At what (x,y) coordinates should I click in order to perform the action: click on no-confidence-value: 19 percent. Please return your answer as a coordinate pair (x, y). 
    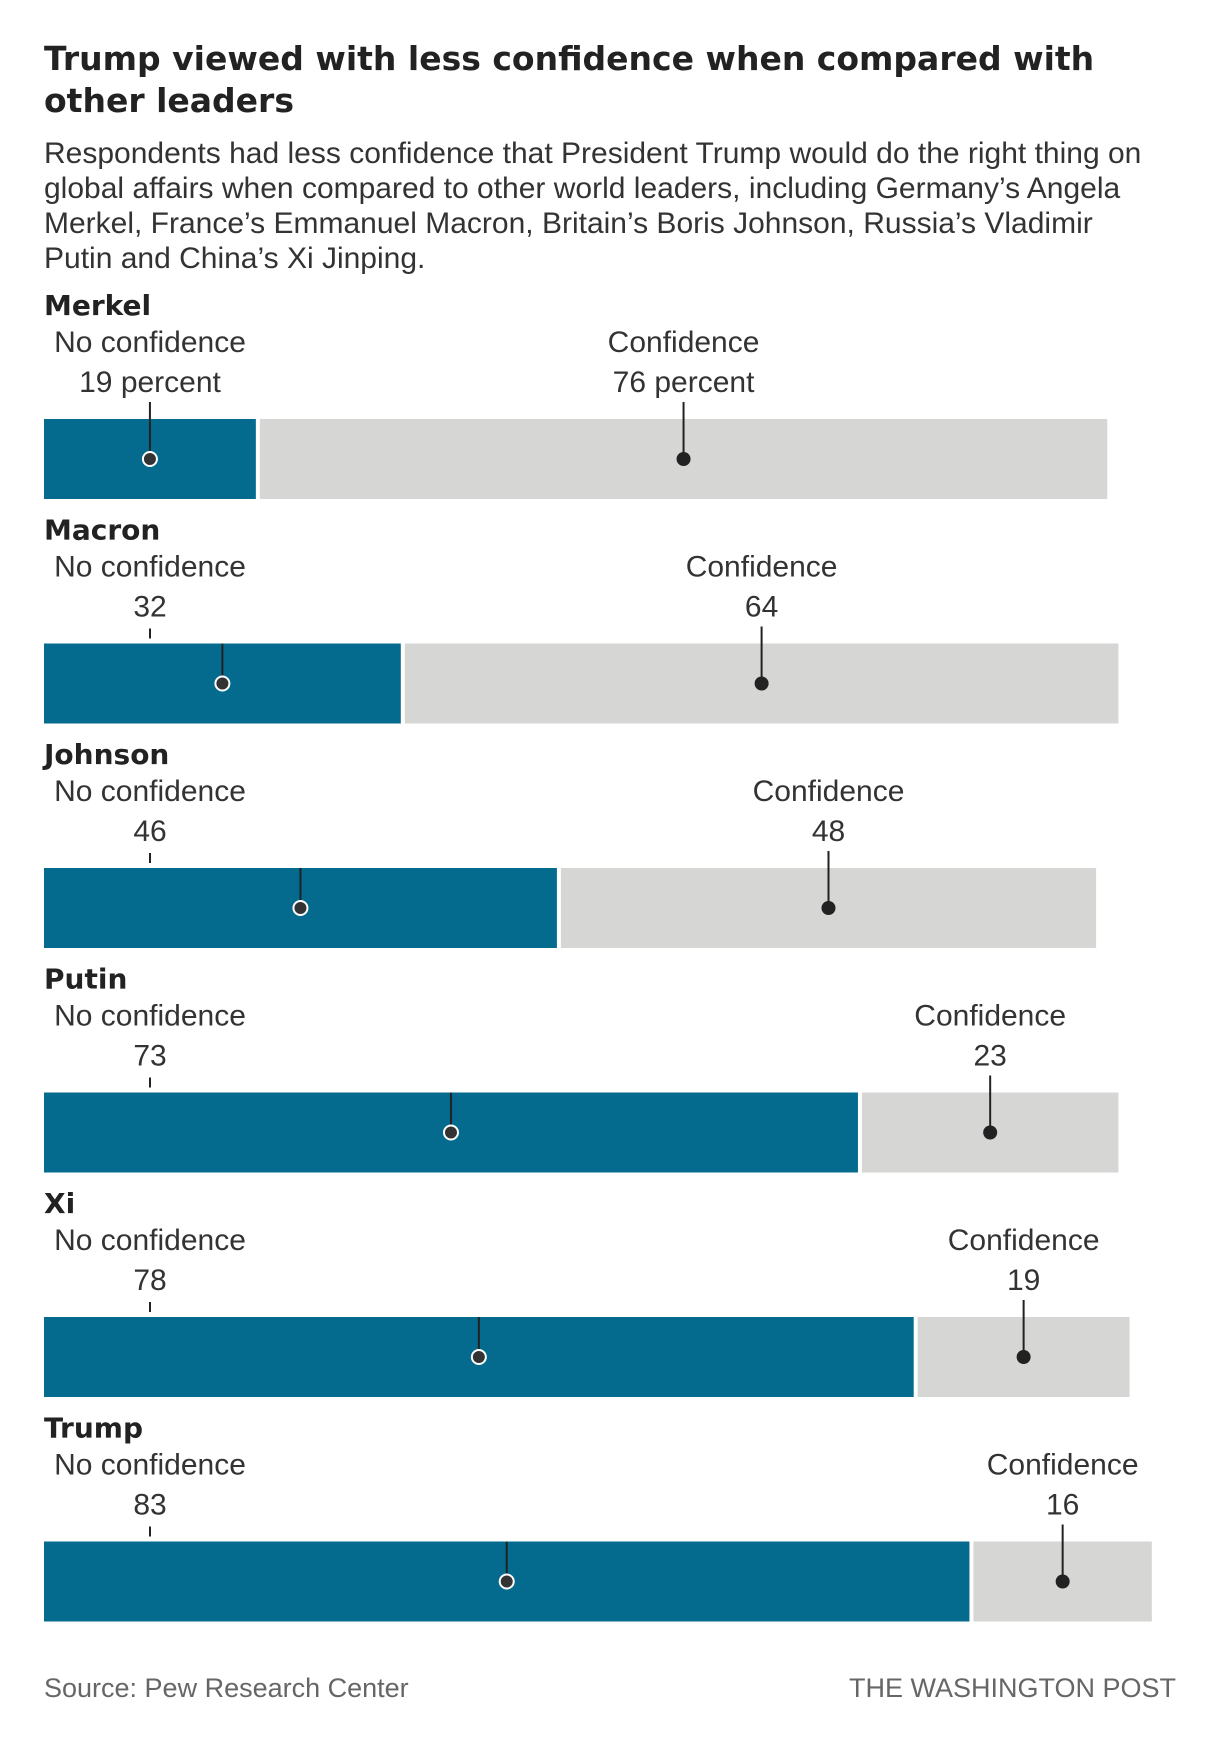
    Looking at the image, I should click on (150, 382).